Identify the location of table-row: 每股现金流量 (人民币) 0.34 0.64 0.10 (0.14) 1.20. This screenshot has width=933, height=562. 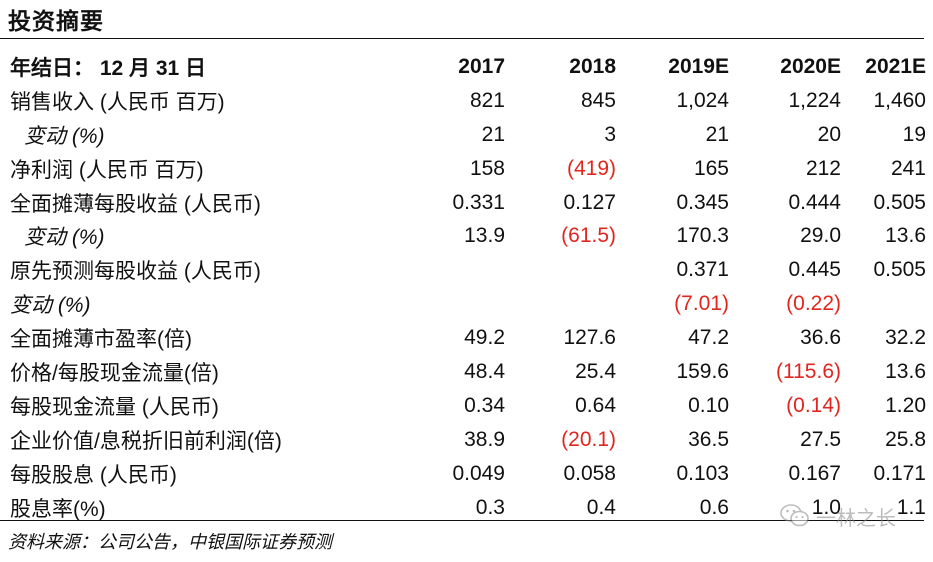
(463, 406).